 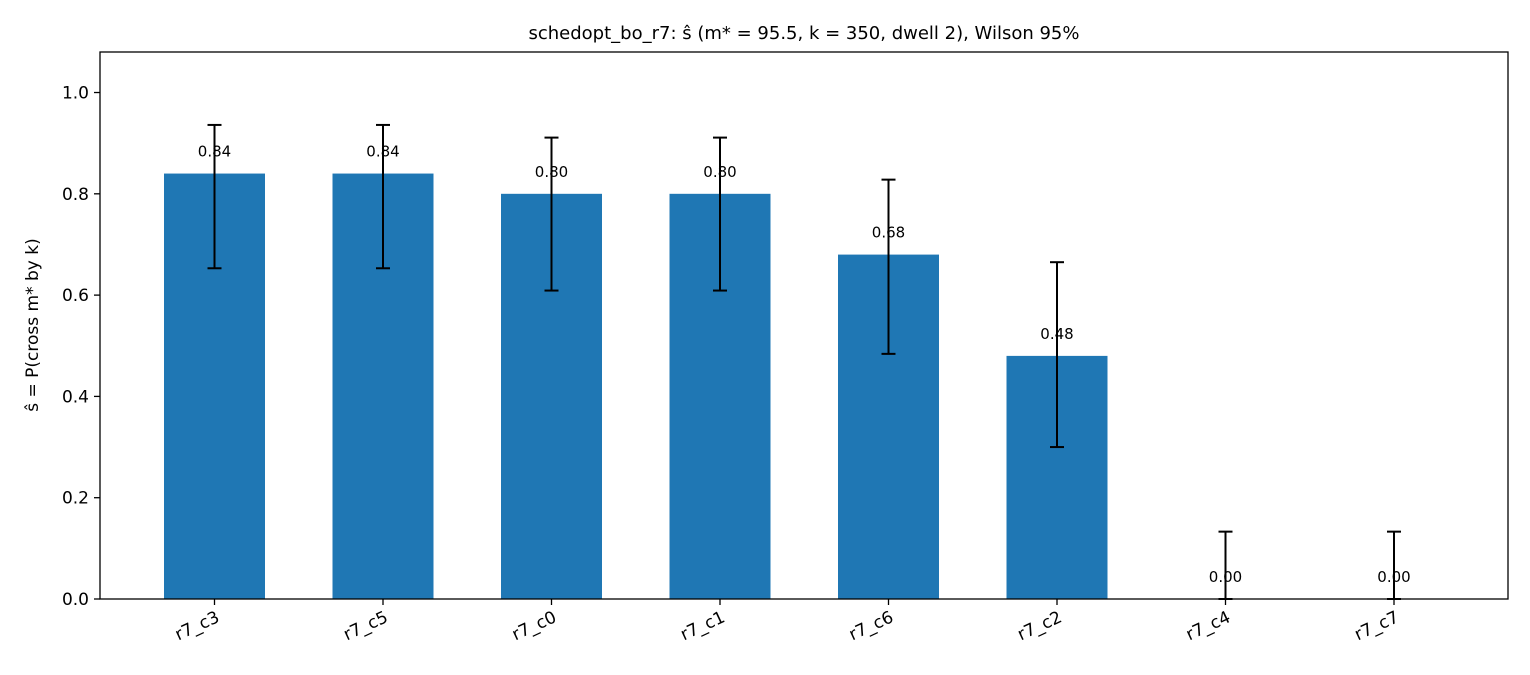 I want to click on y-tick-label: 0.4, so click(x=75, y=397).